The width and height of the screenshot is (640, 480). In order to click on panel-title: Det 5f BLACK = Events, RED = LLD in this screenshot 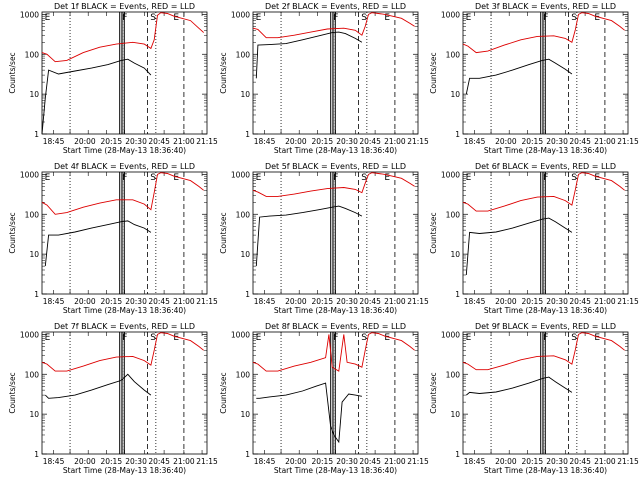, I will do `click(335, 166)`.